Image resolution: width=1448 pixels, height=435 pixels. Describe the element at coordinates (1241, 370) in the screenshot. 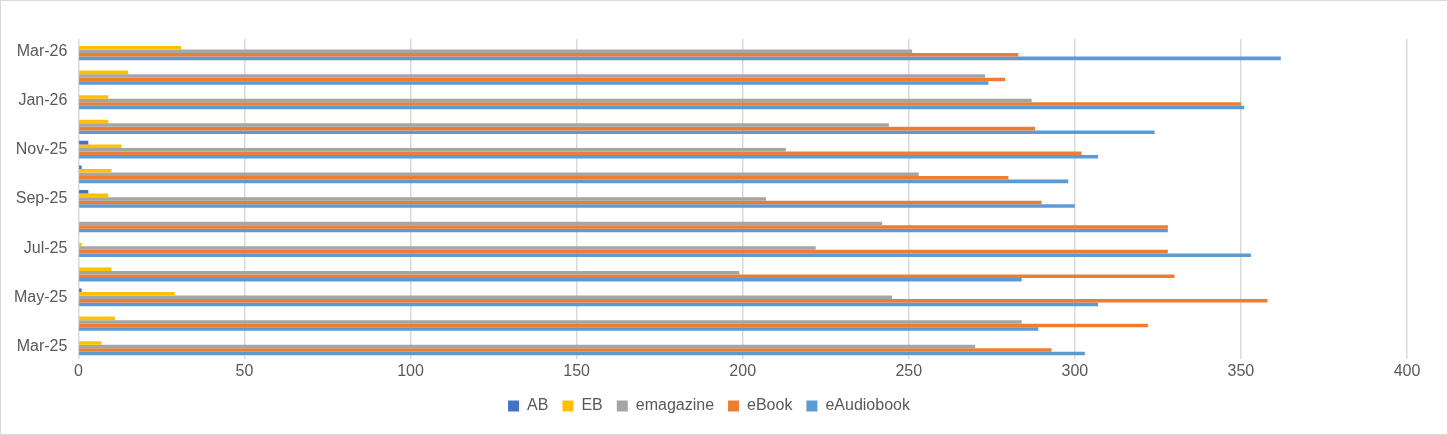

I see `x-tick-label: 350` at that location.